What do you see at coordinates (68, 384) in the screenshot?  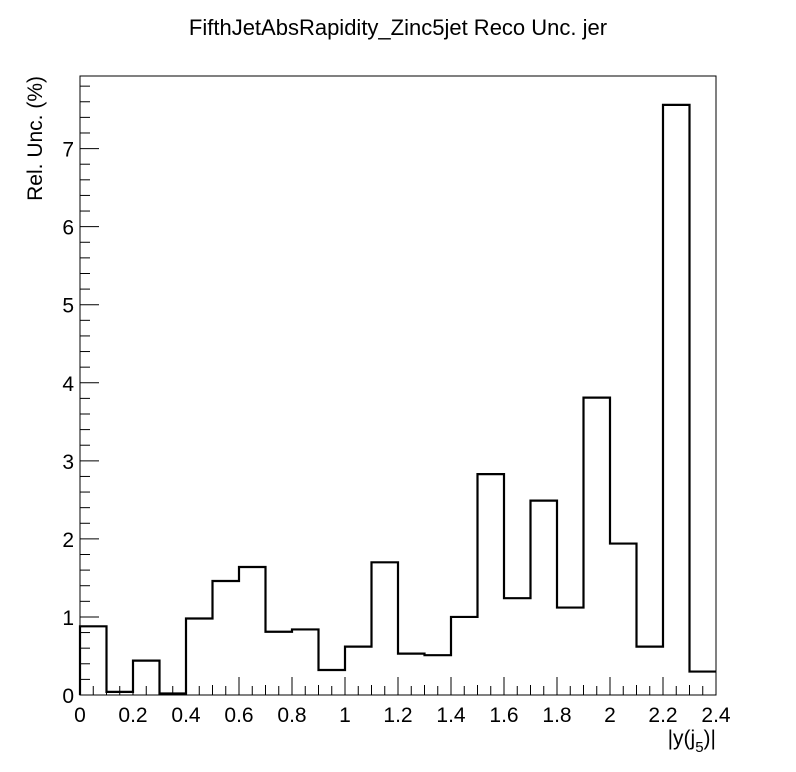 I see `y-tick-label: 4` at bounding box center [68, 384].